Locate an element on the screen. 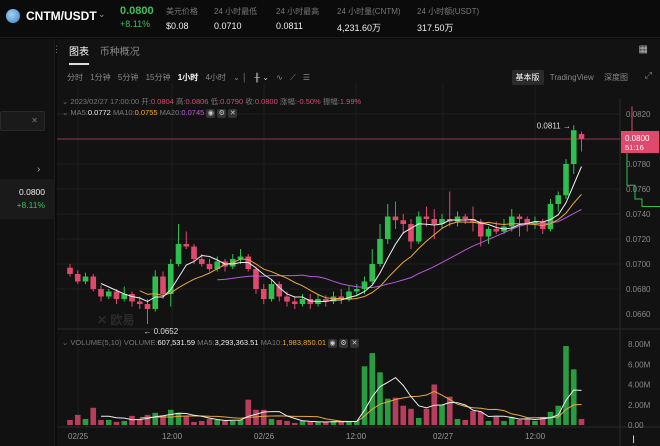 The height and width of the screenshot is (446, 660). interval-timeline: 分时 is located at coordinates (75, 77).